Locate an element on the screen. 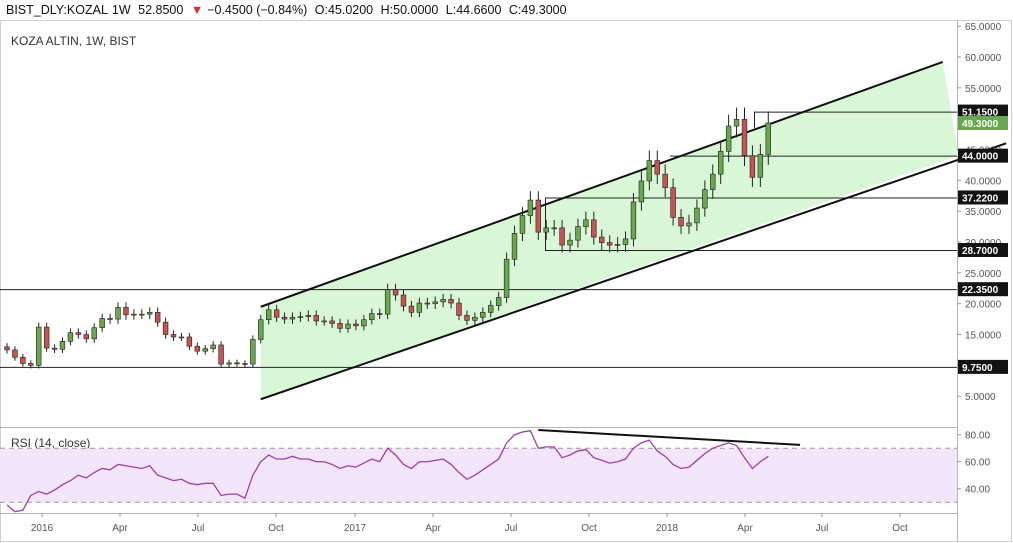  symbol-label: BIST_DLY:KOZAL is located at coordinates (57, 10).